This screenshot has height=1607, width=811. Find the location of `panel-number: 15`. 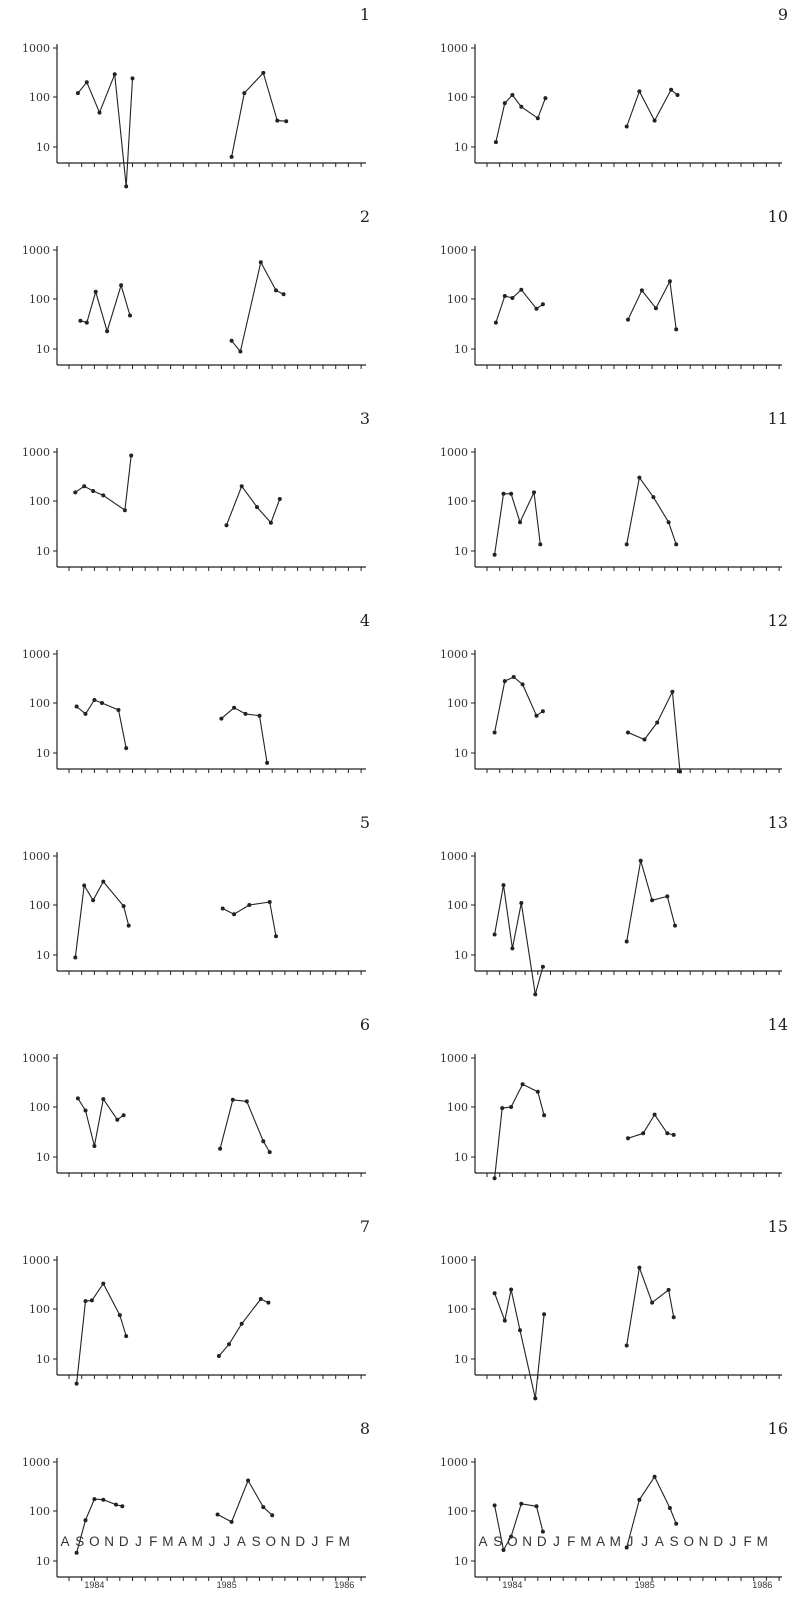

panel-number: 15 is located at coordinates (778, 1226).